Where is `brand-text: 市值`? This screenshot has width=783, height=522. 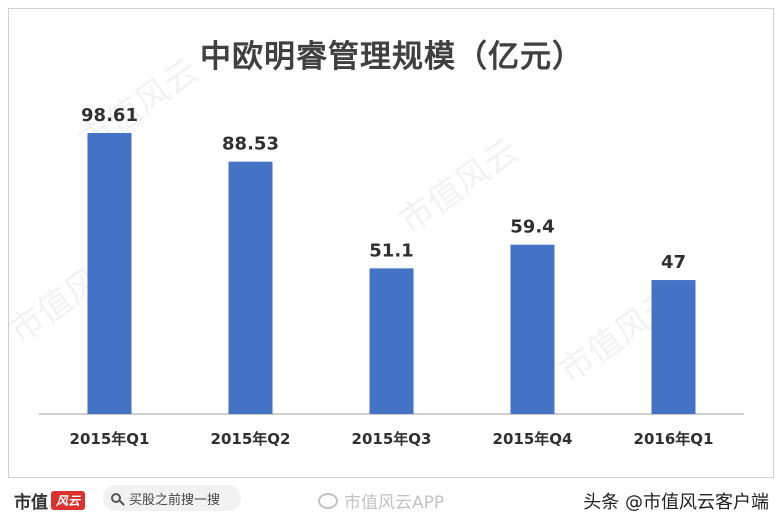
brand-text: 市值 is located at coordinates (31, 503).